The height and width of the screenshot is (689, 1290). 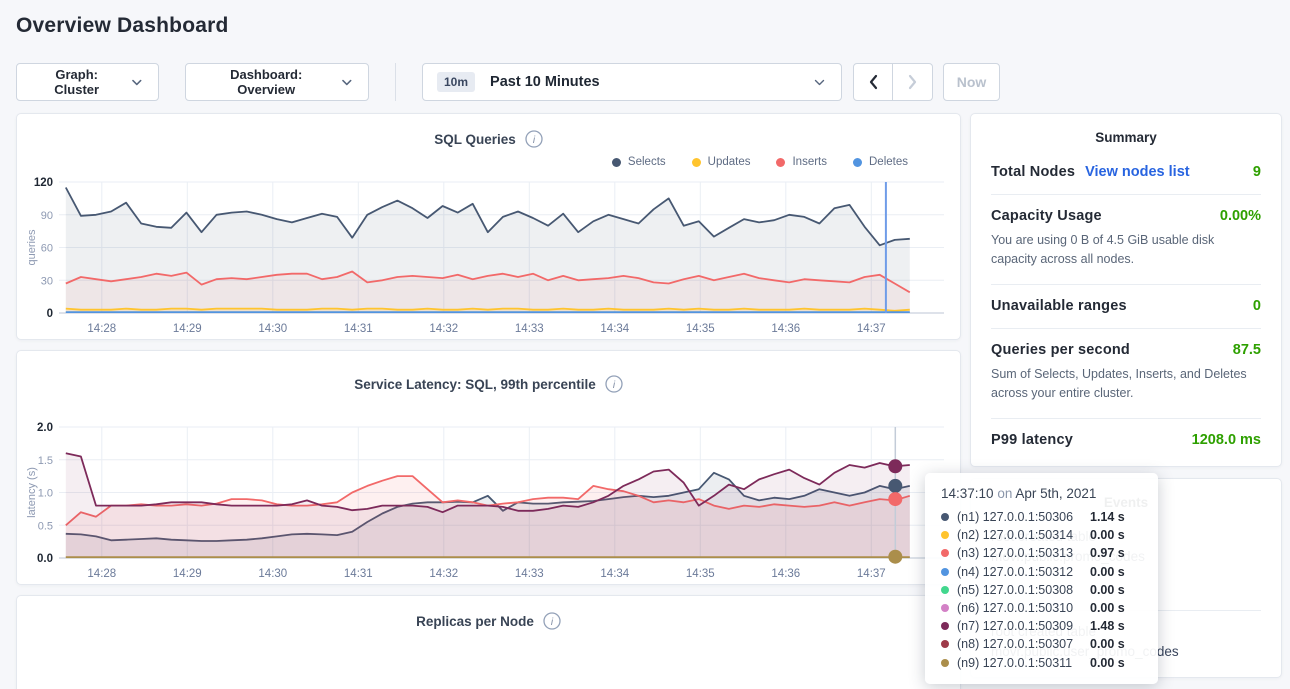 What do you see at coordinates (443, 329) in the screenshot?
I see `svg-text: 14:32` at bounding box center [443, 329].